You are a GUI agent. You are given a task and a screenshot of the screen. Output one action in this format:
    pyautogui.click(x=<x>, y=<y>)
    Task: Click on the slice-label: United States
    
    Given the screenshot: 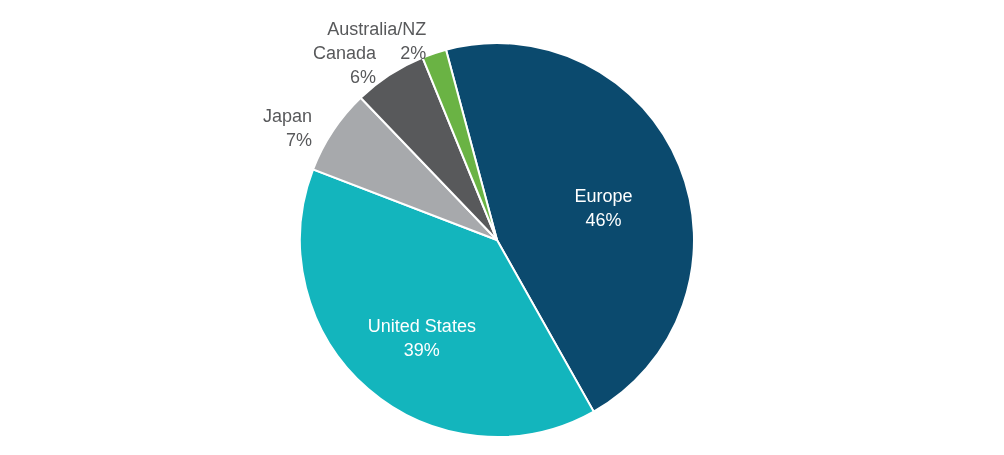 What is the action you would take?
    pyautogui.click(x=421, y=326)
    